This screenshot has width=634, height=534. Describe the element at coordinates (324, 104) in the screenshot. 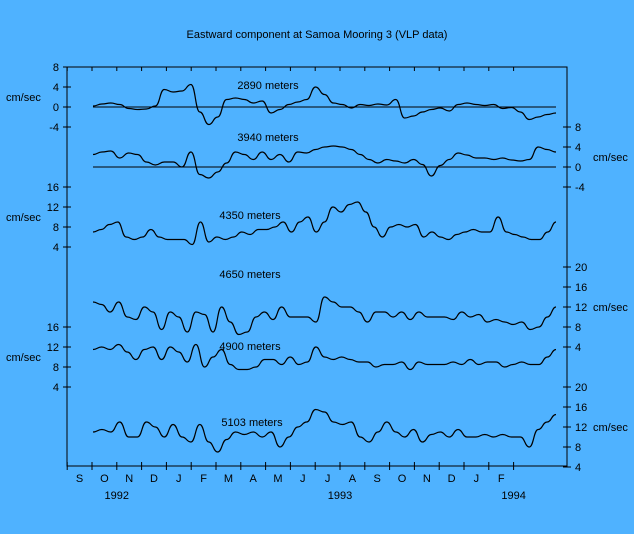

I see `series-line-2890-meters` at that location.